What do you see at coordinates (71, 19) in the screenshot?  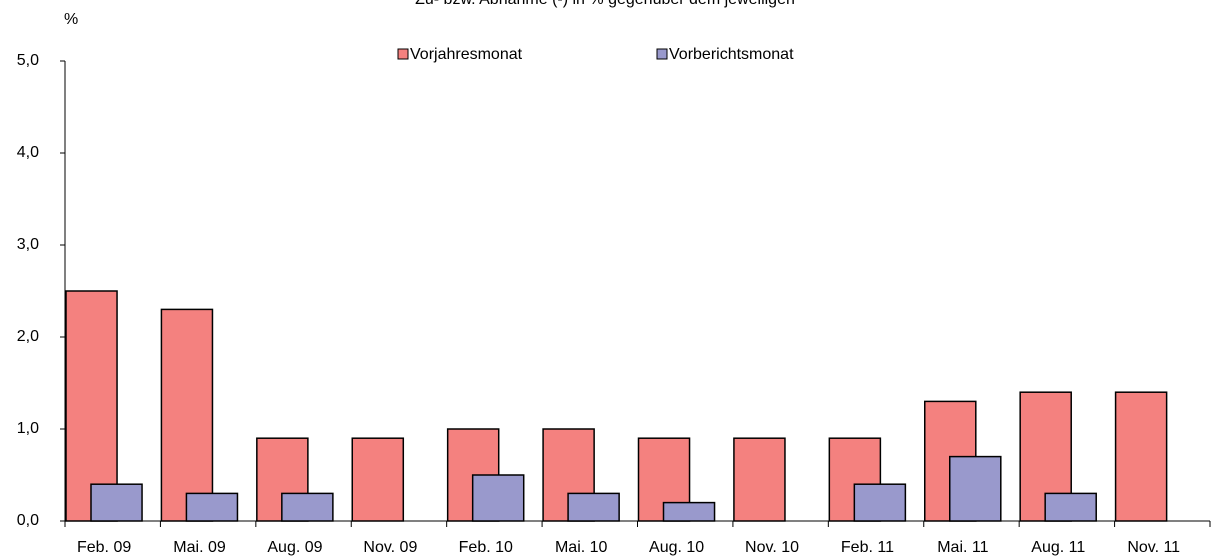 I see `y-axis-label: %` at bounding box center [71, 19].